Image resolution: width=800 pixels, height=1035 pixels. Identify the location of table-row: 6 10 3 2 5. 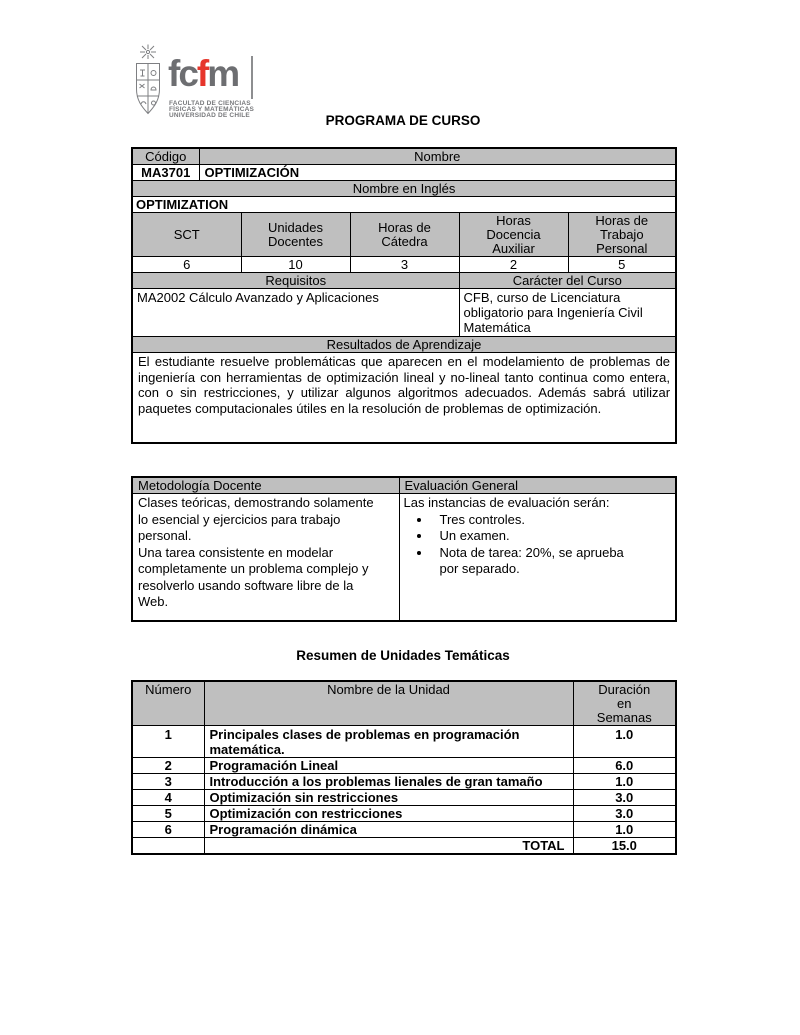
(404, 264).